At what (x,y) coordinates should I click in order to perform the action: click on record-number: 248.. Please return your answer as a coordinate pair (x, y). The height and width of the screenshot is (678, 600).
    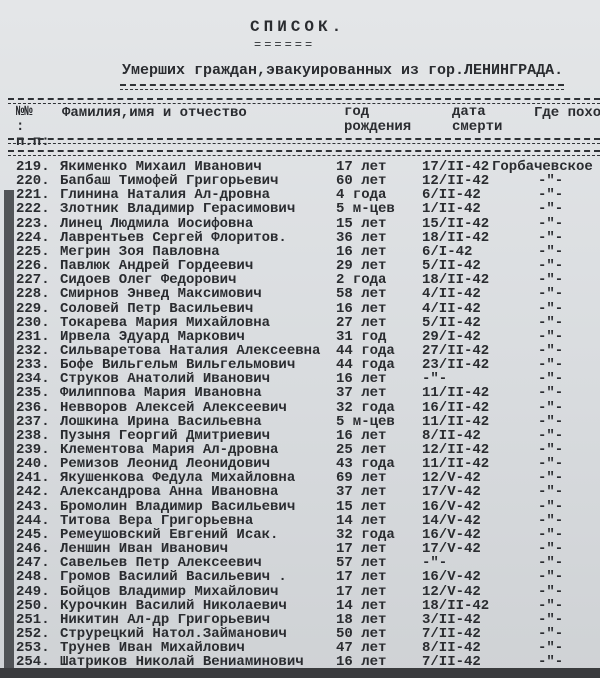
    Looking at the image, I should click on (33, 577).